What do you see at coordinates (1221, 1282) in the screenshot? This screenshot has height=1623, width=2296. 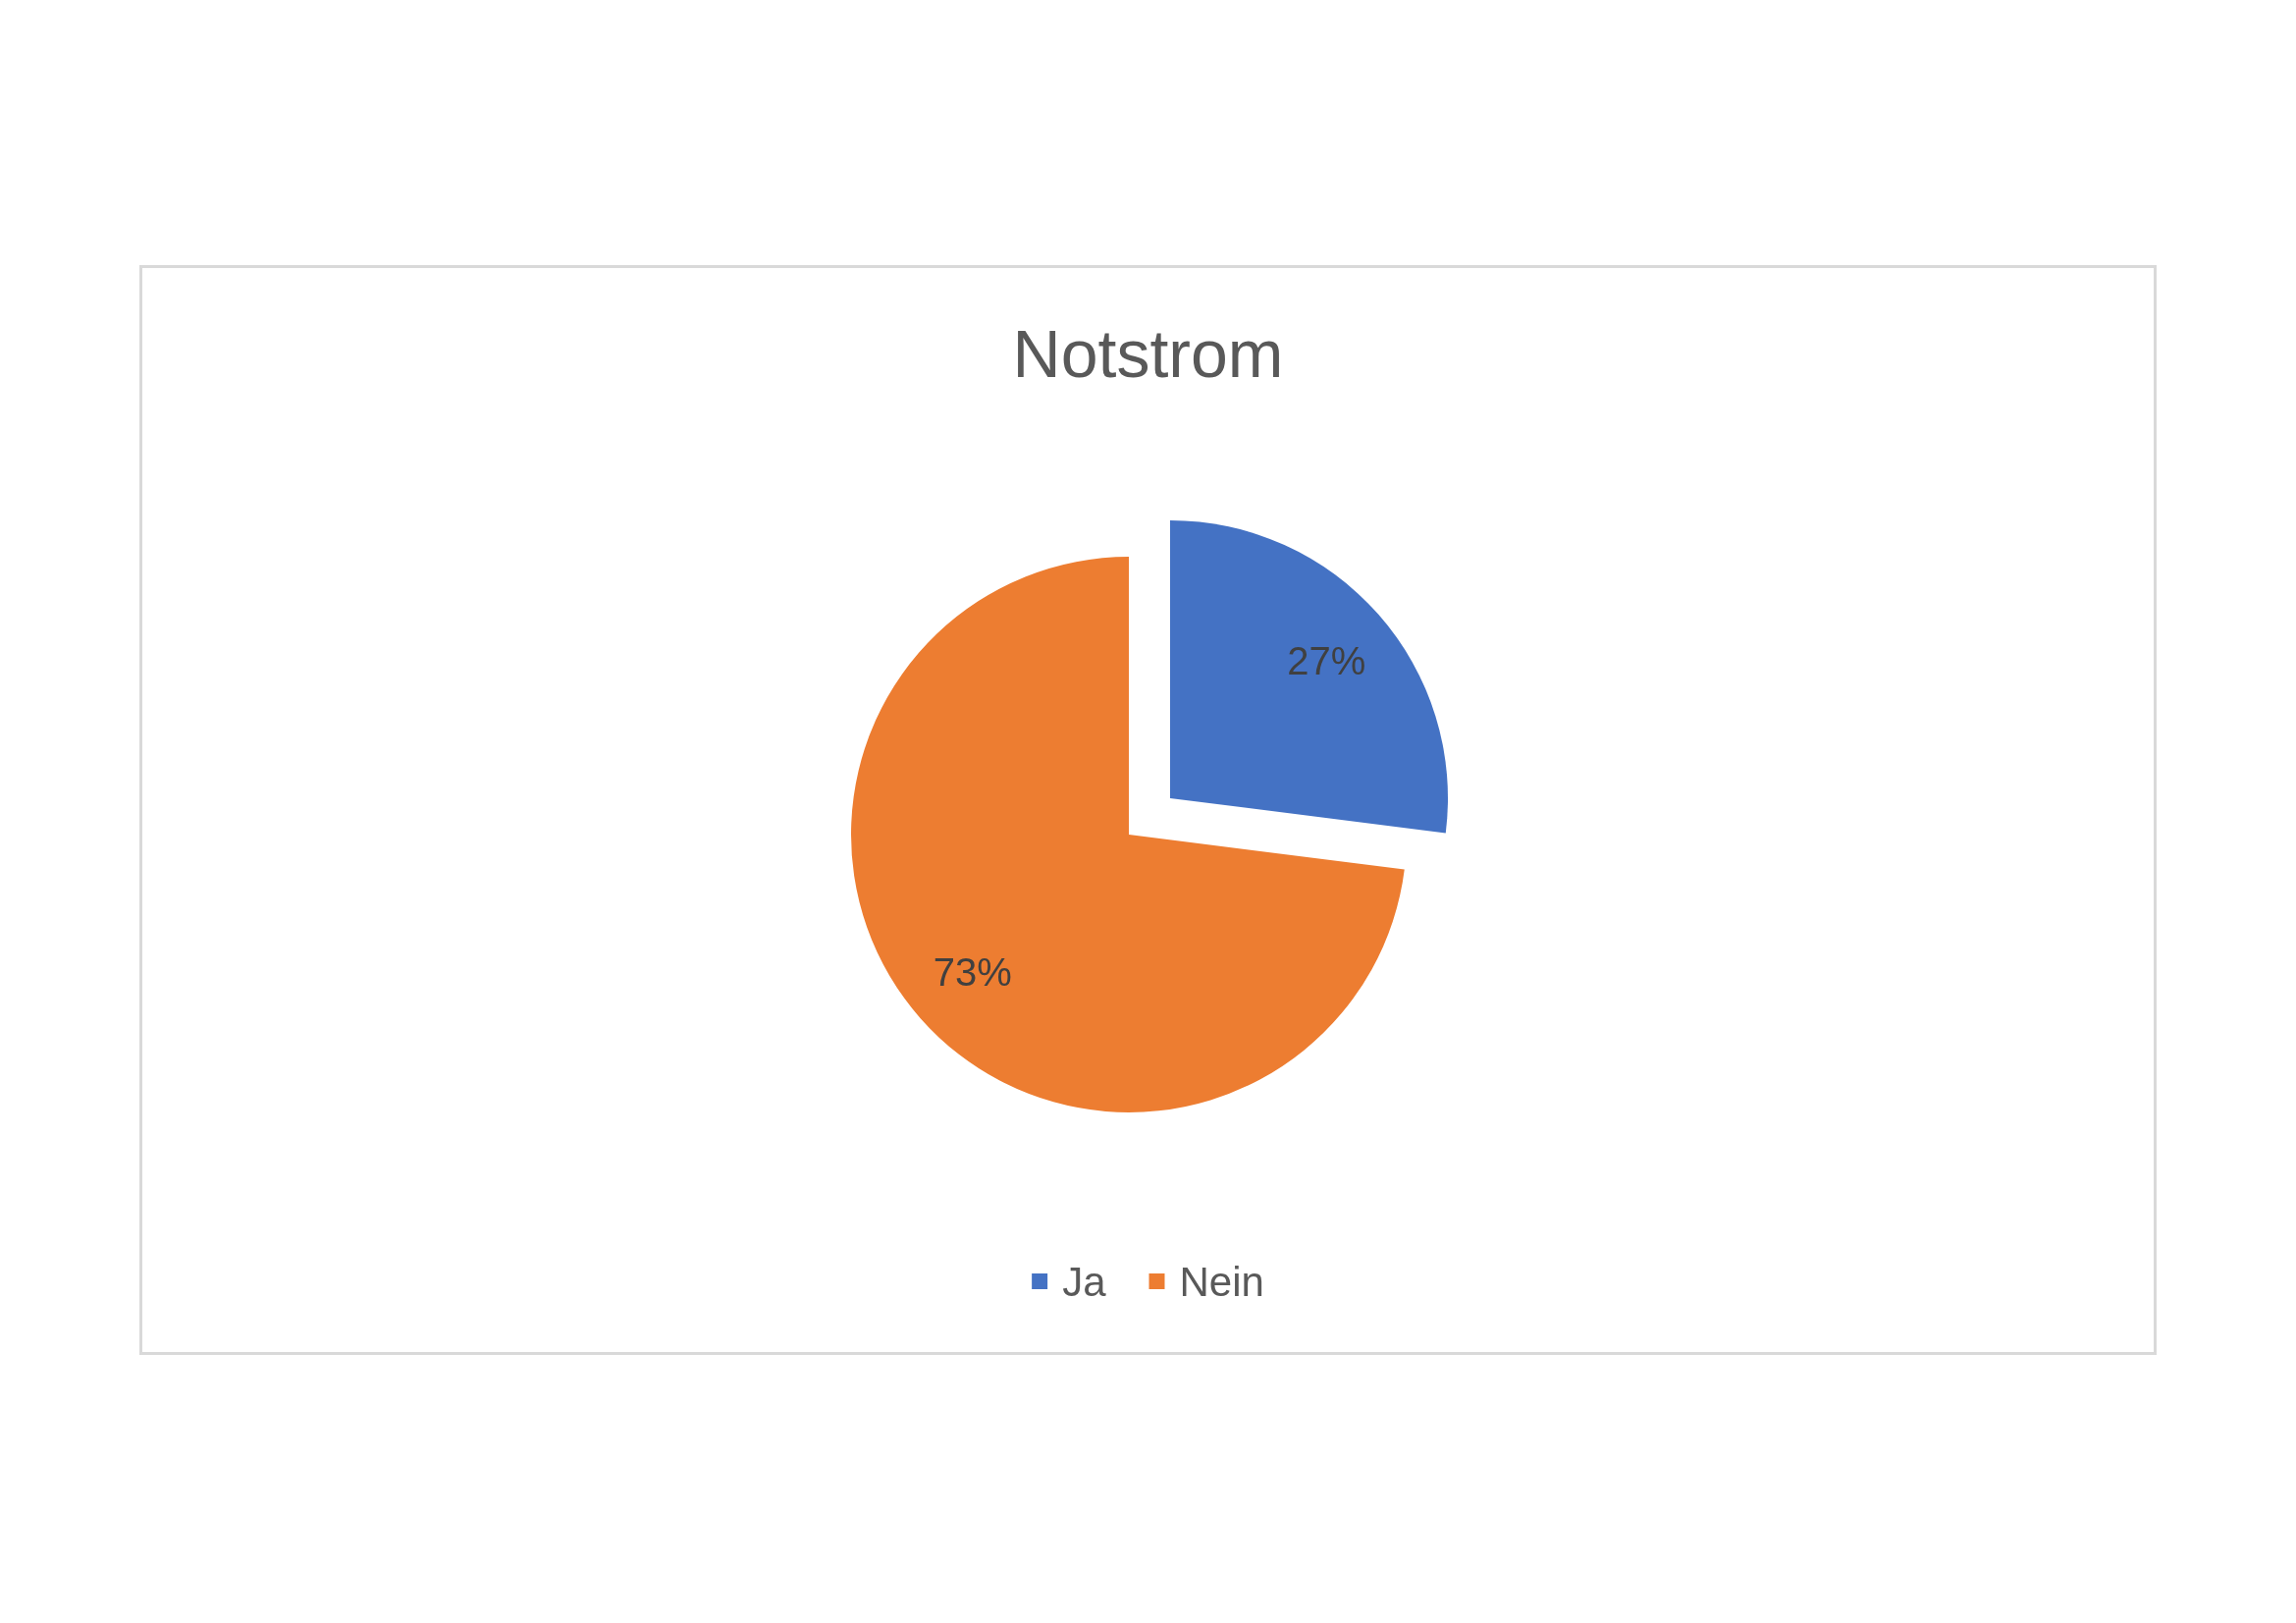 I see `legend-label: Nein` at bounding box center [1221, 1282].